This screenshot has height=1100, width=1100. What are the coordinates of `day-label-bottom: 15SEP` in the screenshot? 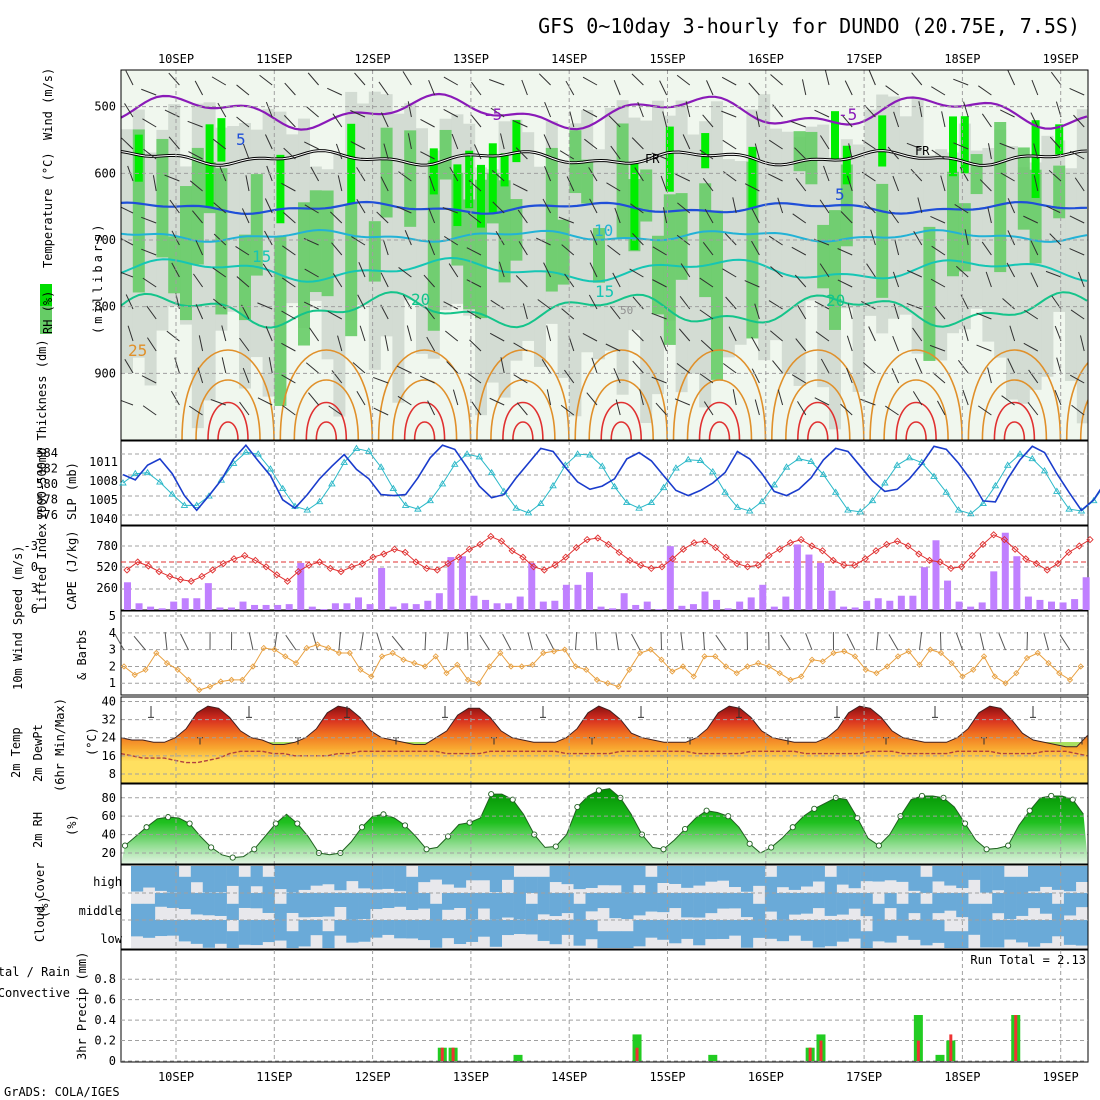 It's located at (667, 1077).